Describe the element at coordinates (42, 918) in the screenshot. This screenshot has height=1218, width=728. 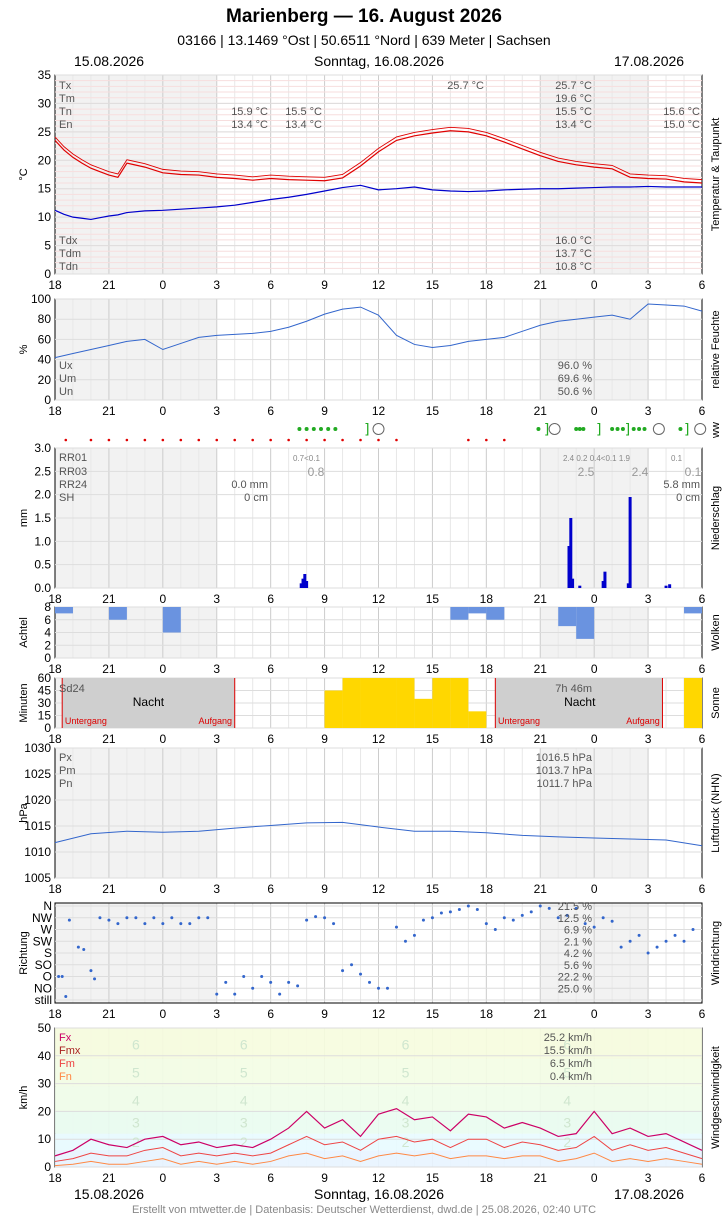
I see `wdir-category-label: NW` at that location.